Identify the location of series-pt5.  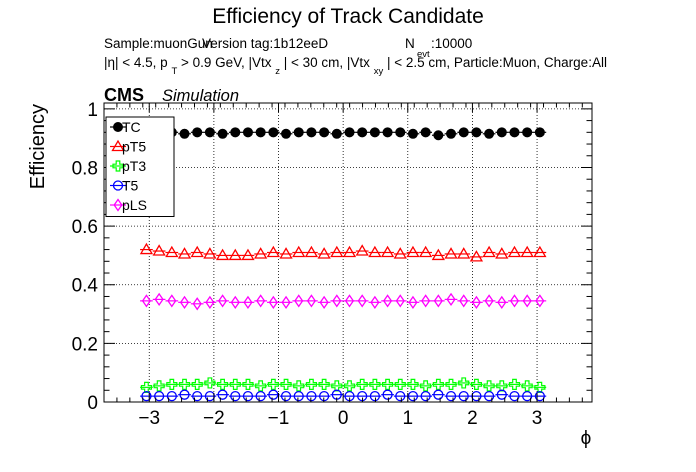
(343, 252).